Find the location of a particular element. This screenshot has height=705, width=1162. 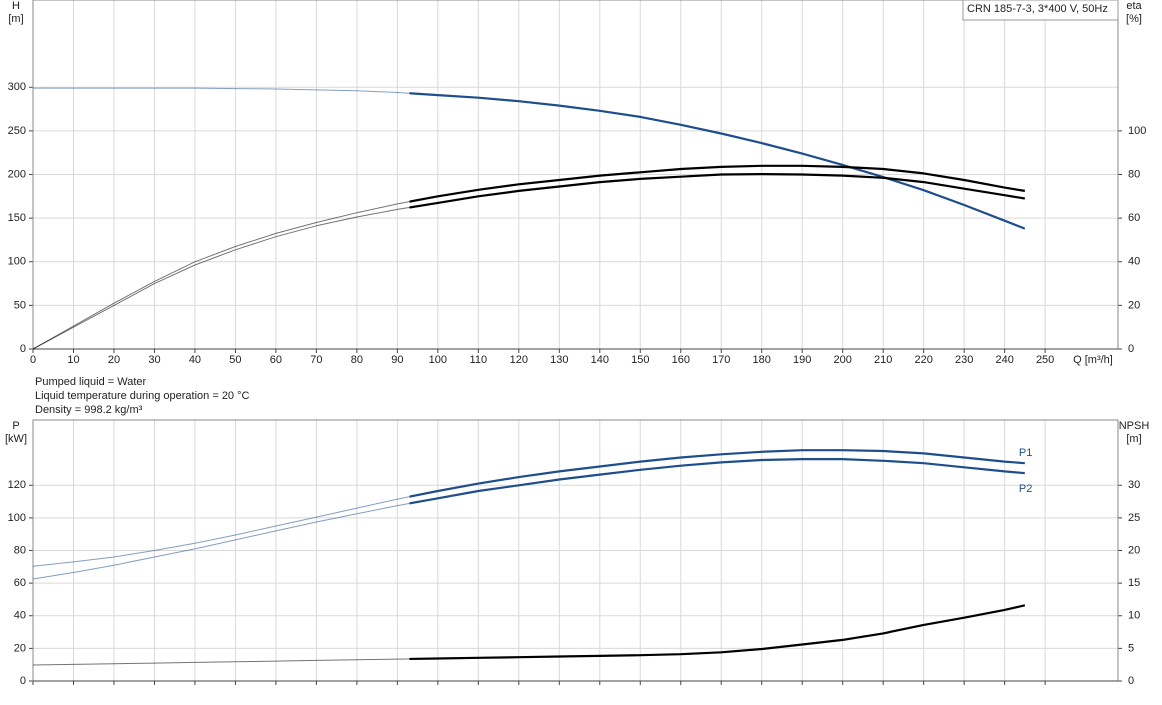

x-tick-label: 110 is located at coordinates (479, 360).